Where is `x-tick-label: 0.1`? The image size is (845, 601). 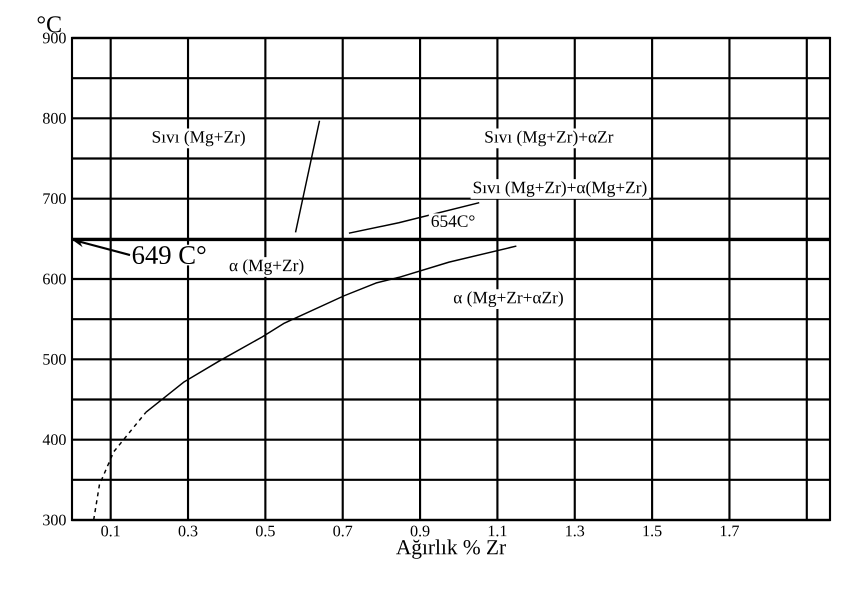 x-tick-label: 0.1 is located at coordinates (110, 531).